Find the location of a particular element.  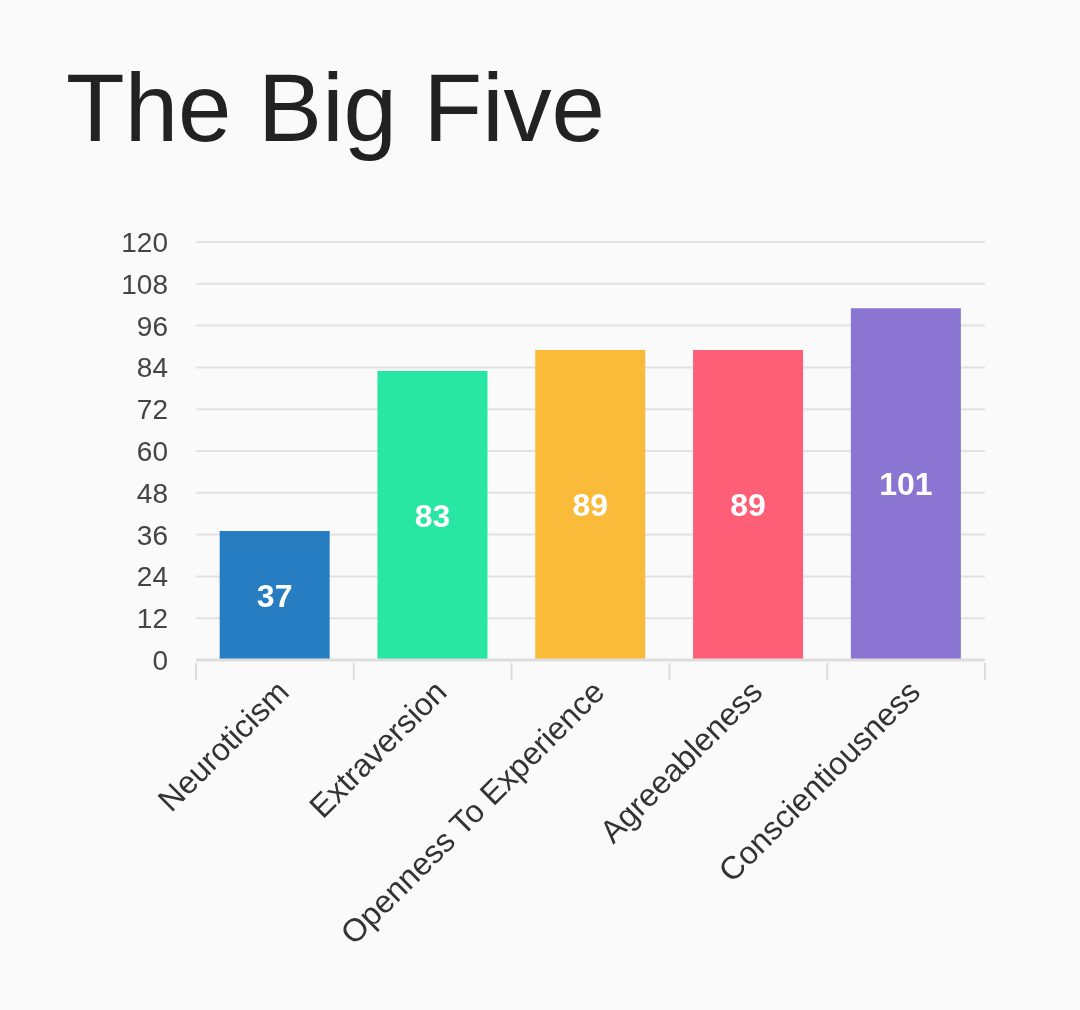

y-tick-label: 108 is located at coordinates (144, 284).